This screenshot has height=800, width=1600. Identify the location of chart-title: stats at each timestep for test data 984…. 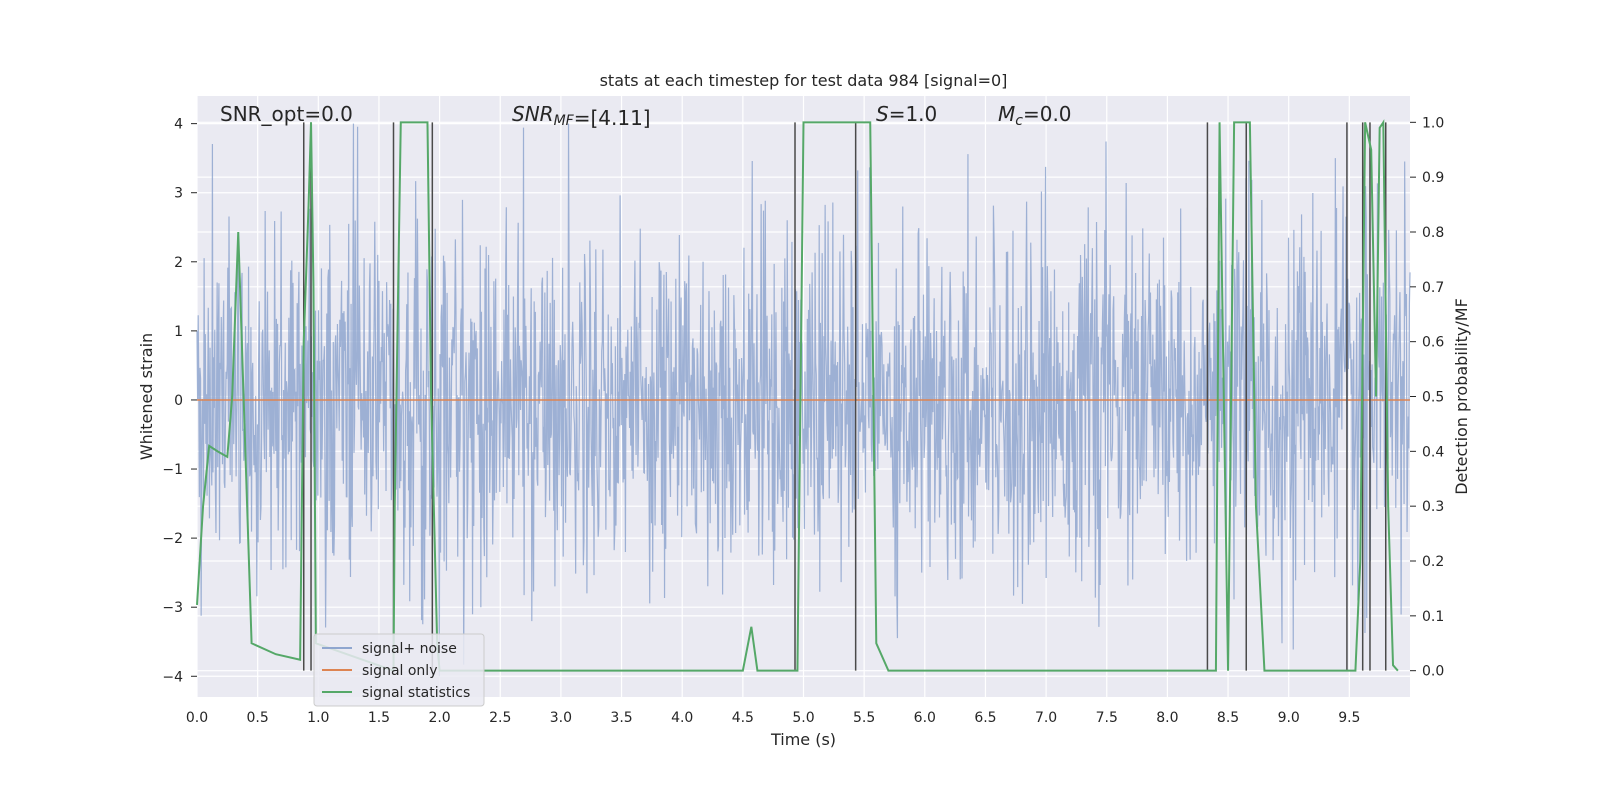
(804, 80).